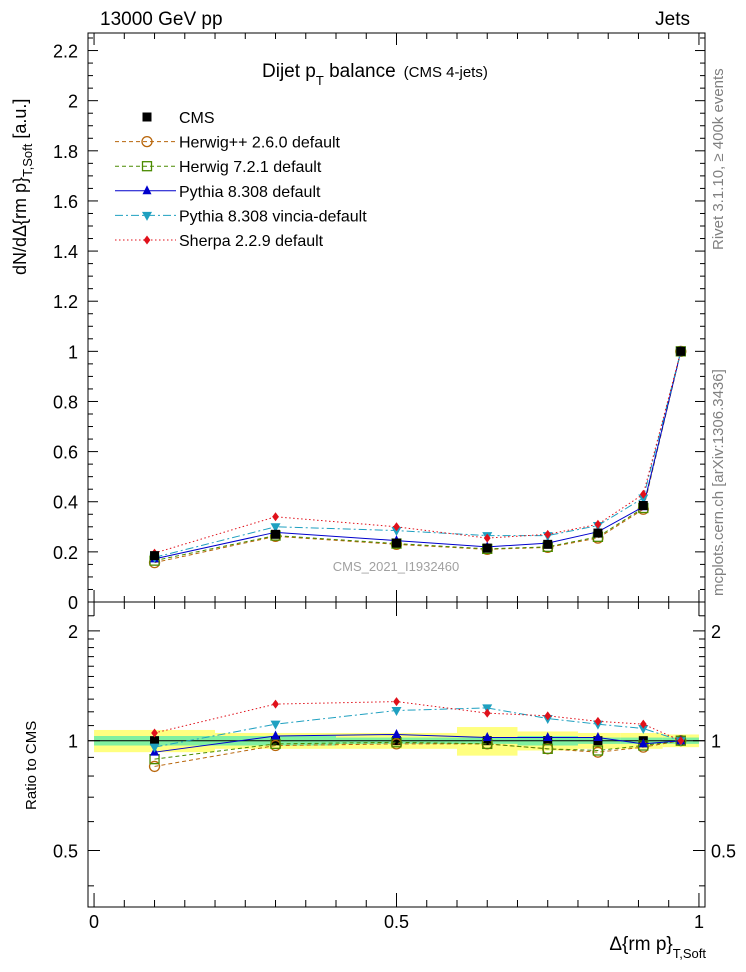 This screenshot has height=972, width=746. Describe the element at coordinates (94, 922) in the screenshot. I see `x-tick-label: 0` at that location.